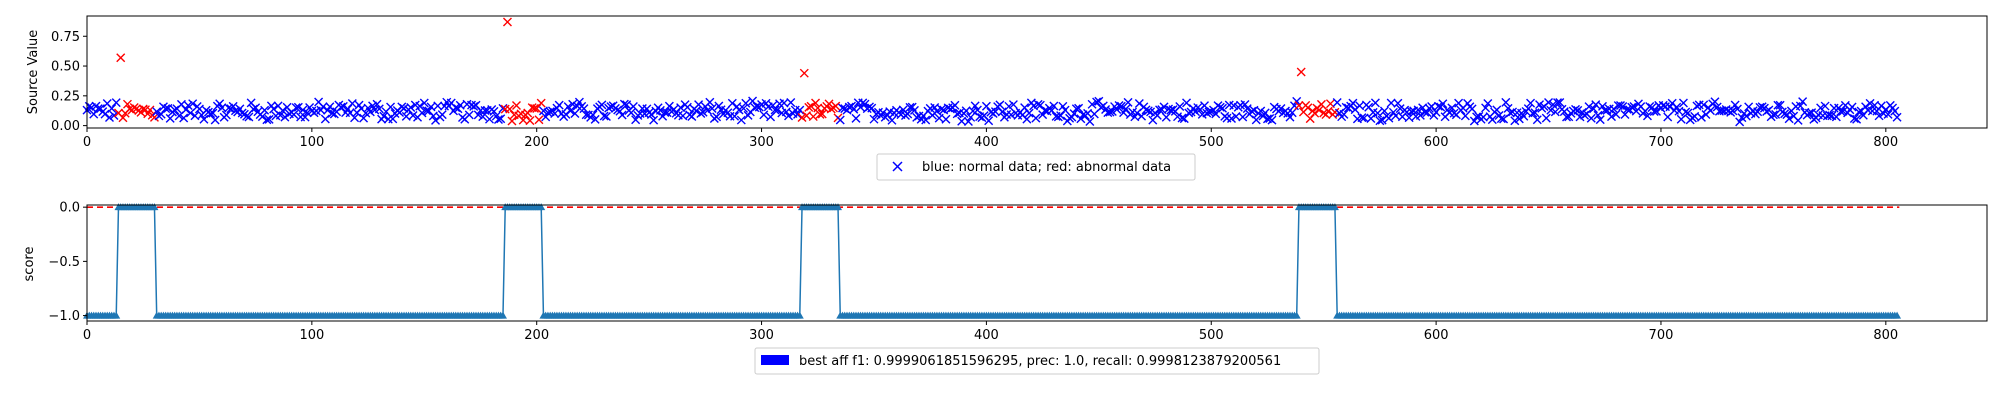 Image resolution: width=2000 pixels, height=400 pixels. Describe the element at coordinates (69, 208) in the screenshot. I see `y-tick-label: 0.0` at that location.